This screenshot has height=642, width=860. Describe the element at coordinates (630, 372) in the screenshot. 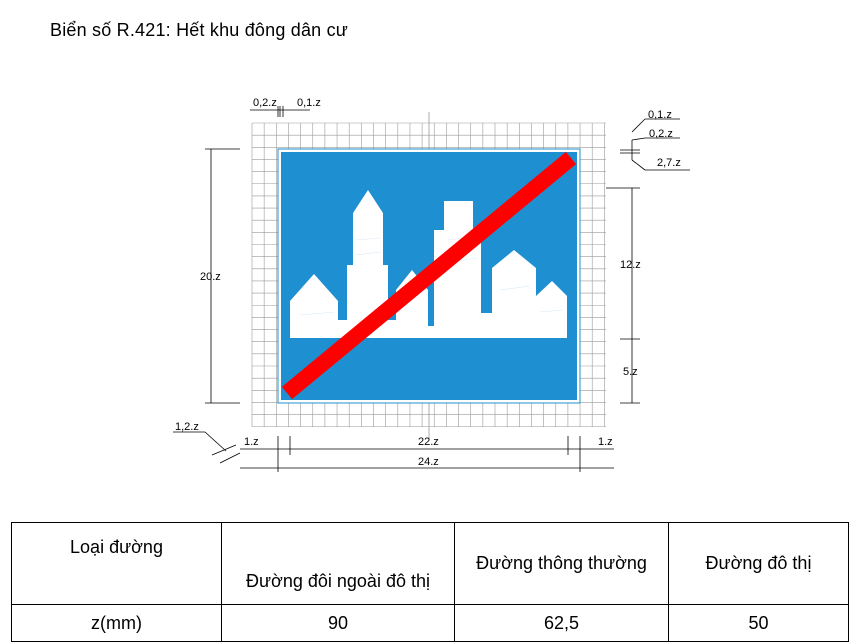

I see `dim-right-e: 5.z` at that location.